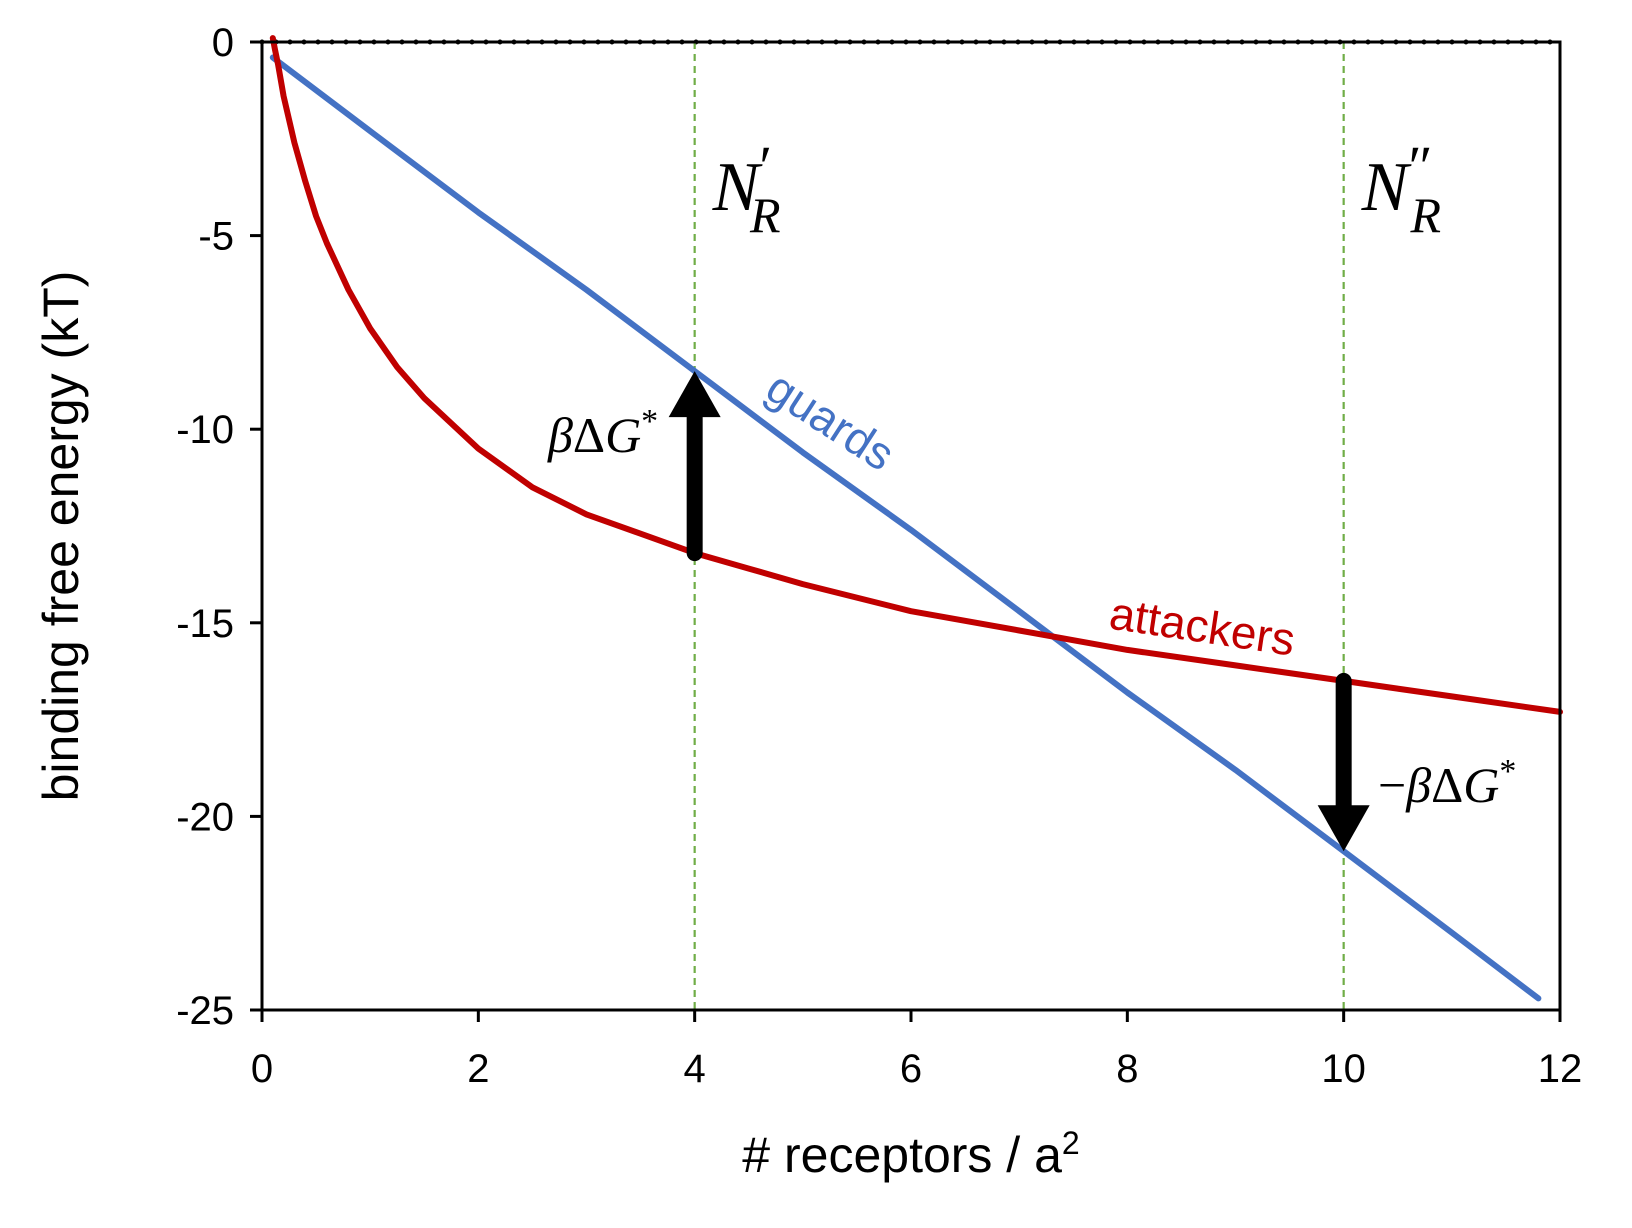 This screenshot has height=1228, width=1632. I want to click on x-tick-label: 4, so click(695, 1069).